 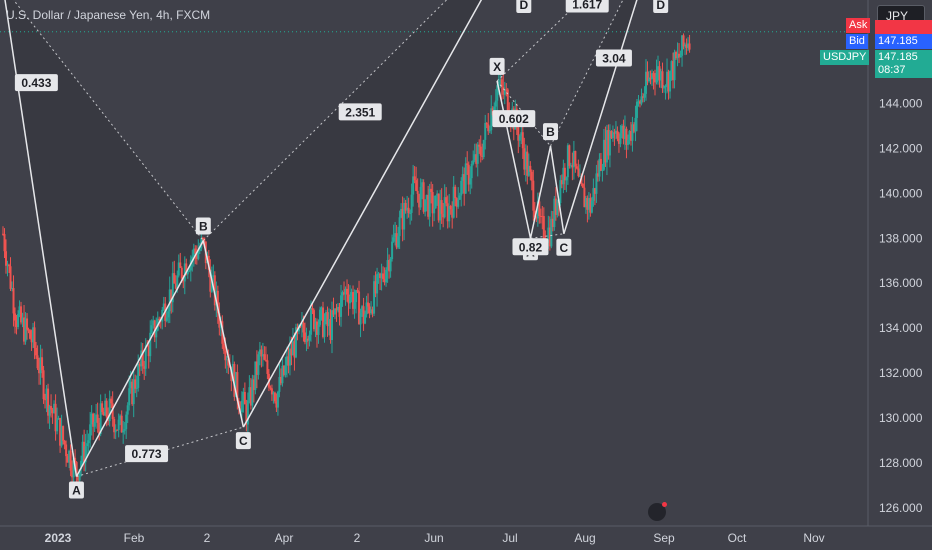 What do you see at coordinates (243, 441) in the screenshot?
I see `svg-text: C` at bounding box center [243, 441].